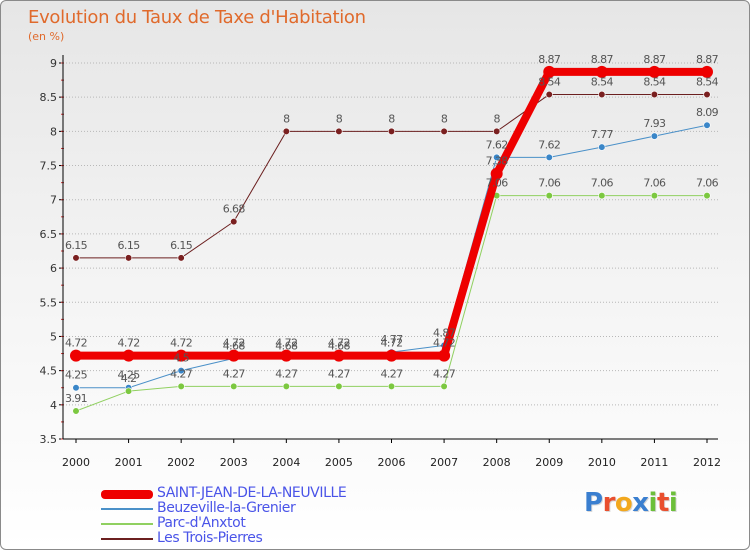 Image resolution: width=750 pixels, height=550 pixels. I want to click on y-tick-label: 8, so click(53, 131).